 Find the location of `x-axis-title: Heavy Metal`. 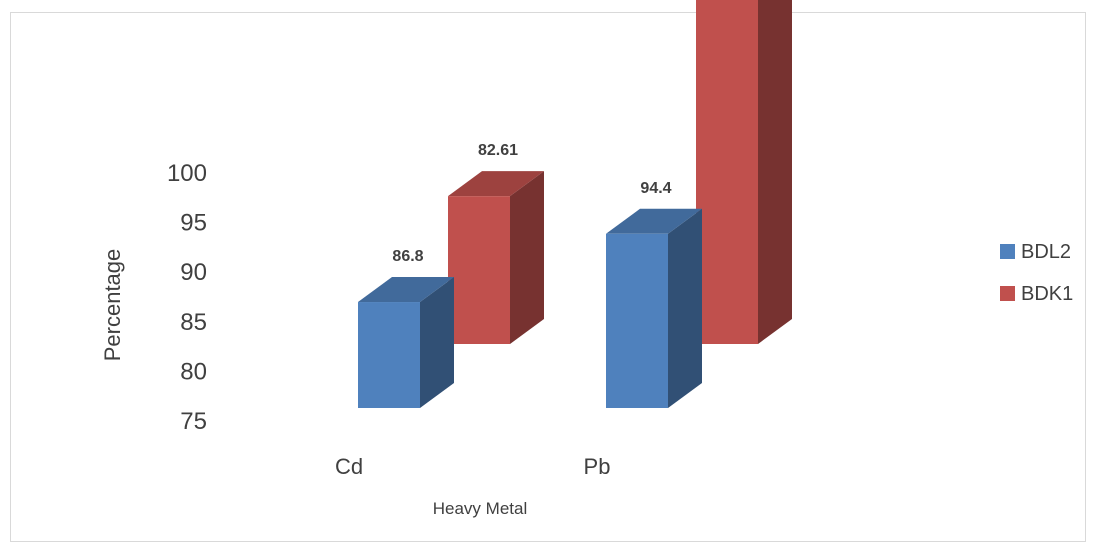

x-axis-title: Heavy Metal is located at coordinates (480, 508).